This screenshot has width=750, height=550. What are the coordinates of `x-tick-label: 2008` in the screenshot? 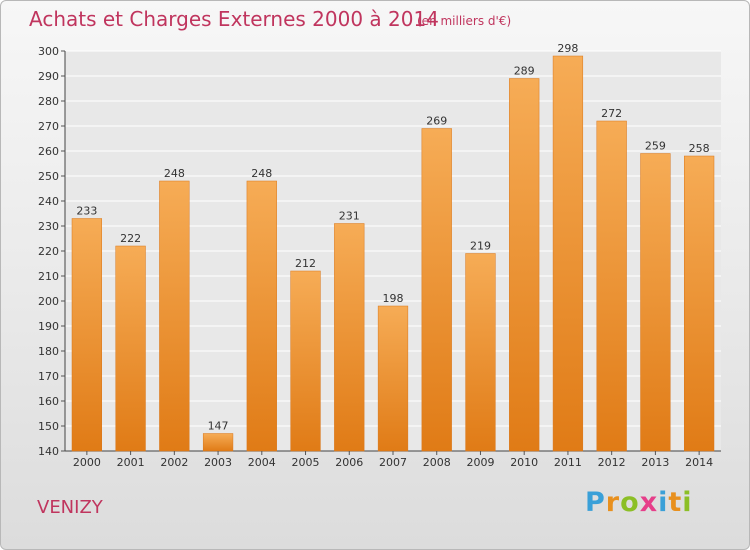 It's located at (437, 462).